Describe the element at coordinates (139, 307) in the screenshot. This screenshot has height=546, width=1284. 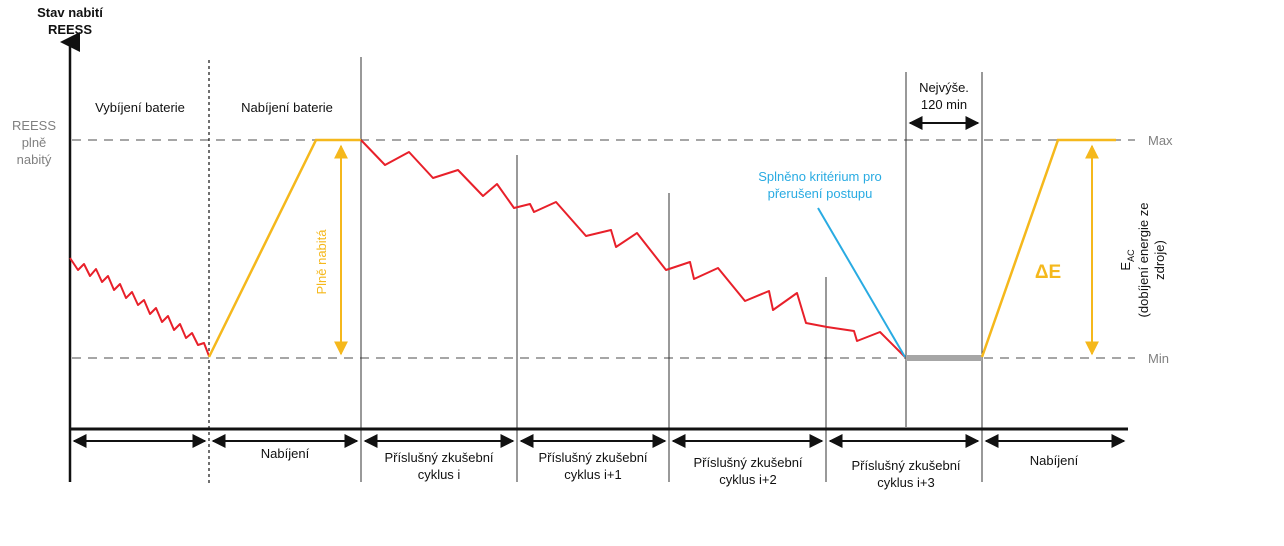
I see `discharge-curve-initial` at that location.